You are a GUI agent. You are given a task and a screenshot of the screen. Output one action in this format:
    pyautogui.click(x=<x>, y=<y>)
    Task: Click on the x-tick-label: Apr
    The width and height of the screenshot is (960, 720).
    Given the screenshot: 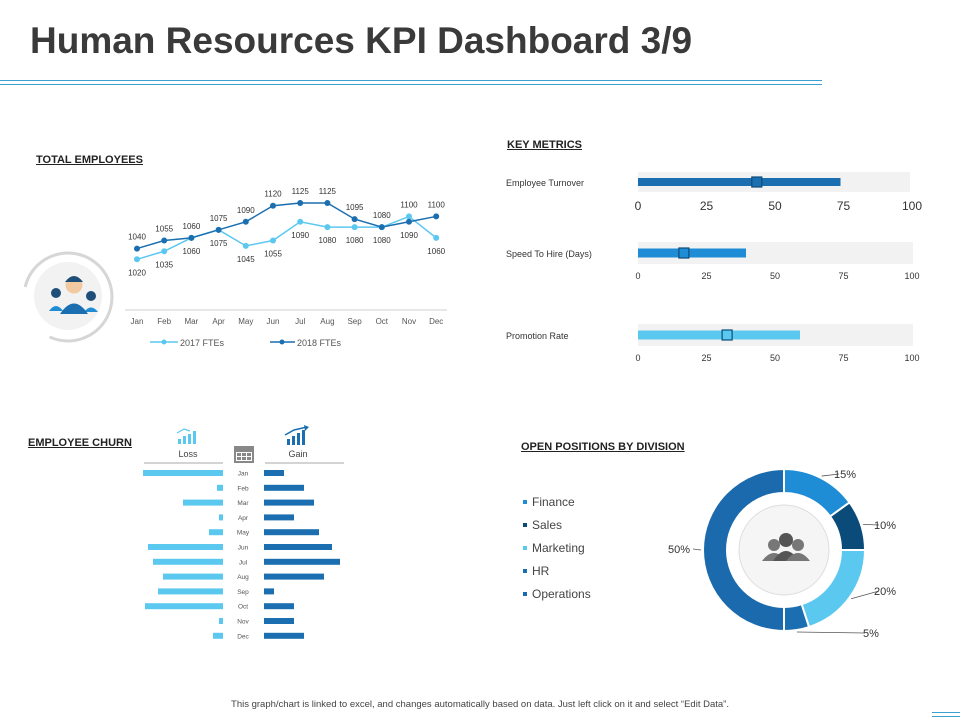 What is the action you would take?
    pyautogui.click(x=218, y=321)
    